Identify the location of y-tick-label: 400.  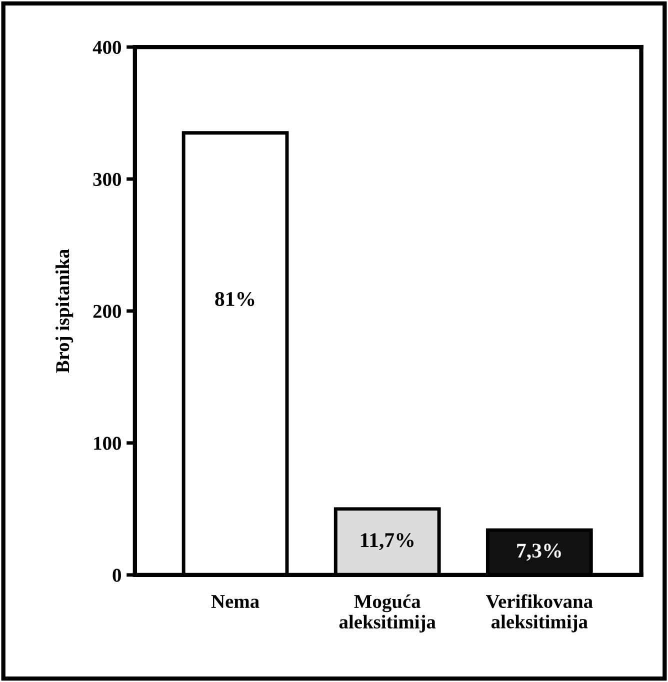
(106, 47).